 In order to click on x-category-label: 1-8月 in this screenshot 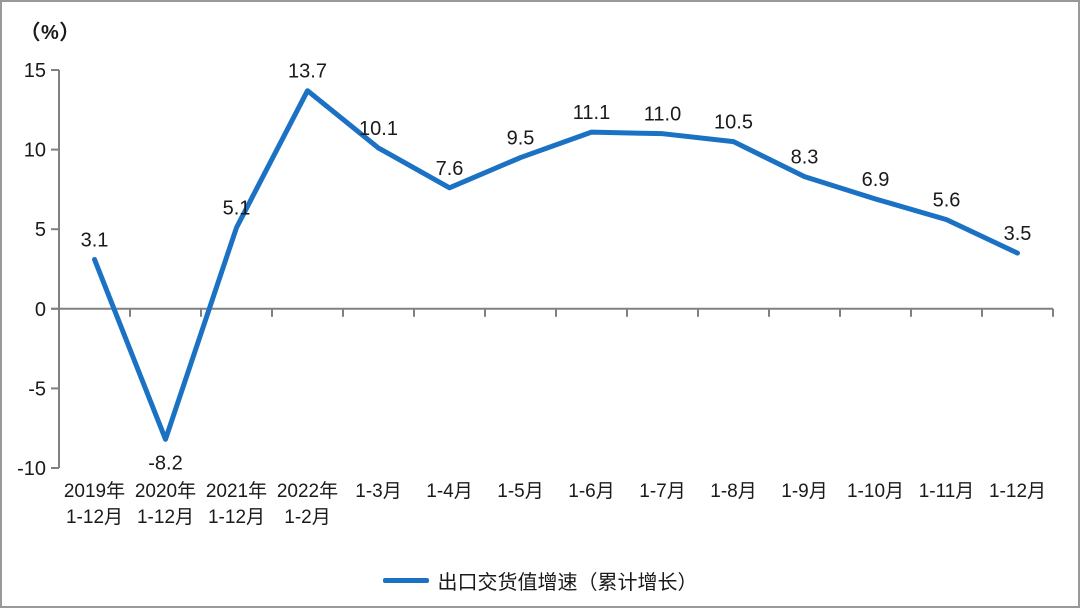, I will do `click(733, 491)`.